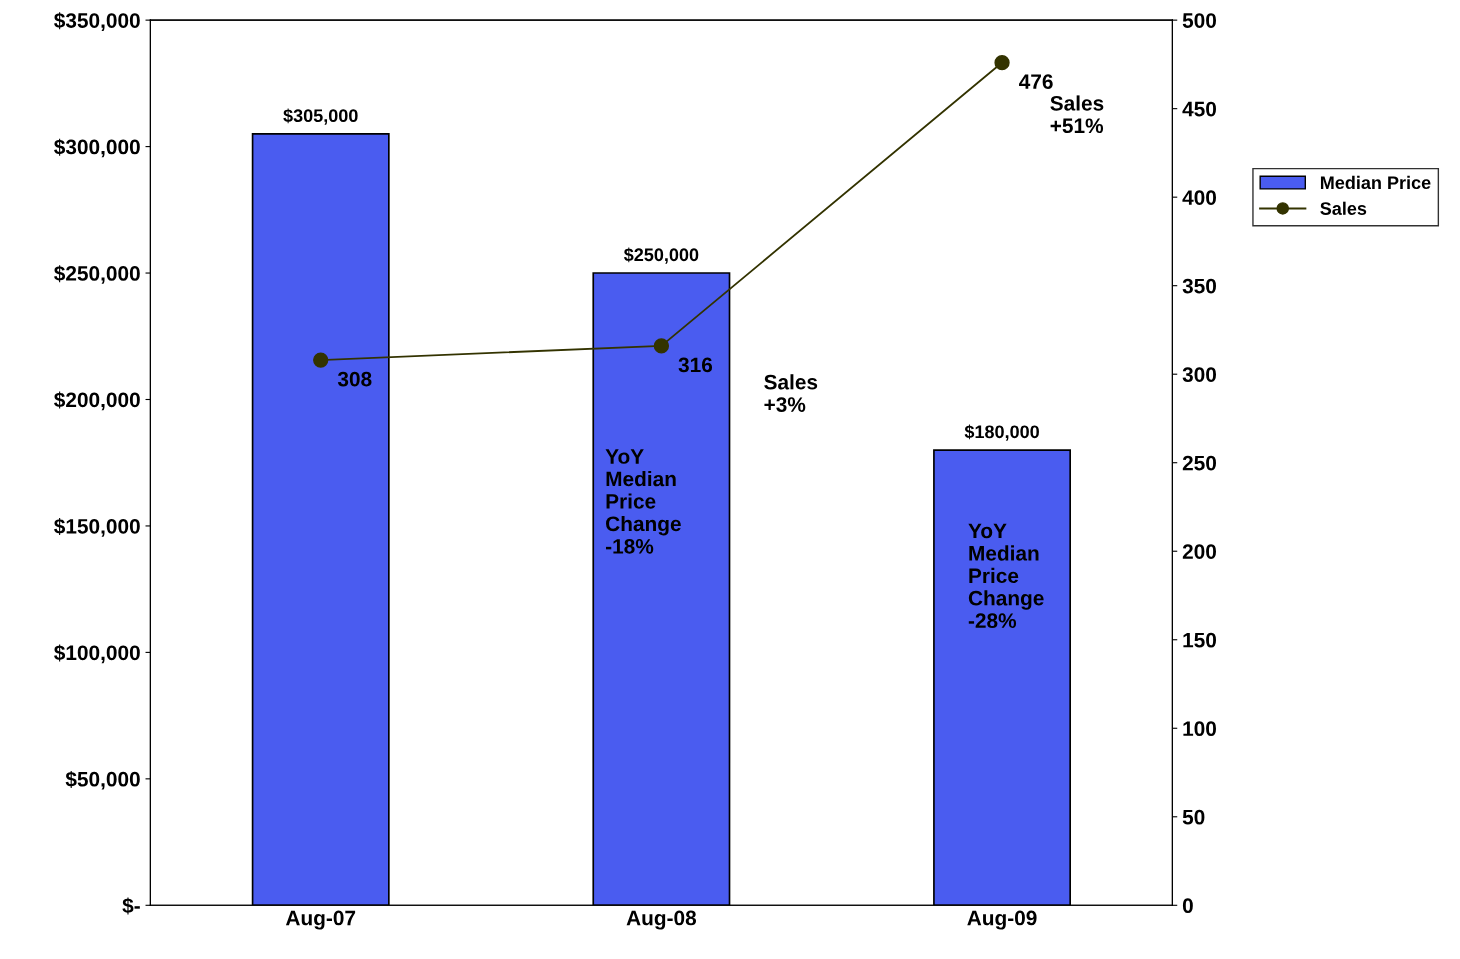  What do you see at coordinates (791, 393) in the screenshot?
I see `annotation: Sales +3%` at bounding box center [791, 393].